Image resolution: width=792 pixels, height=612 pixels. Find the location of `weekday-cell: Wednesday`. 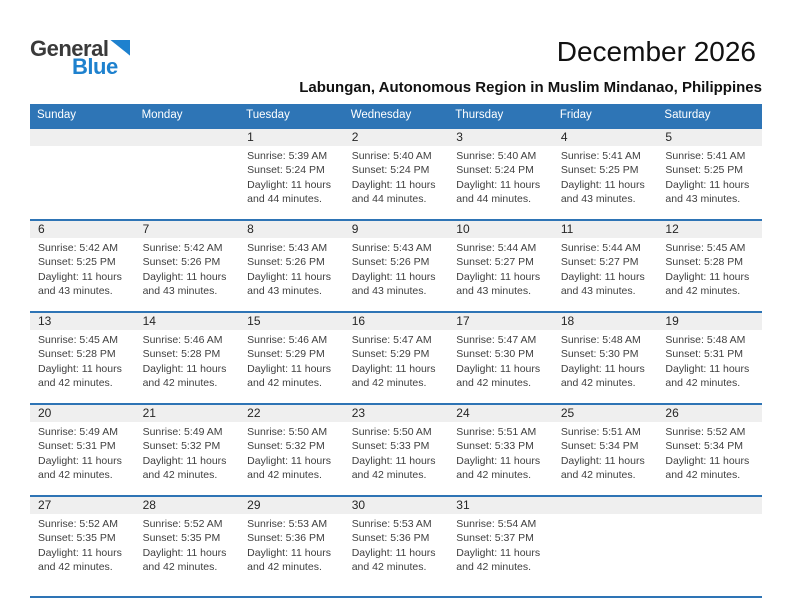

weekday-cell: Wednesday is located at coordinates (381, 115).